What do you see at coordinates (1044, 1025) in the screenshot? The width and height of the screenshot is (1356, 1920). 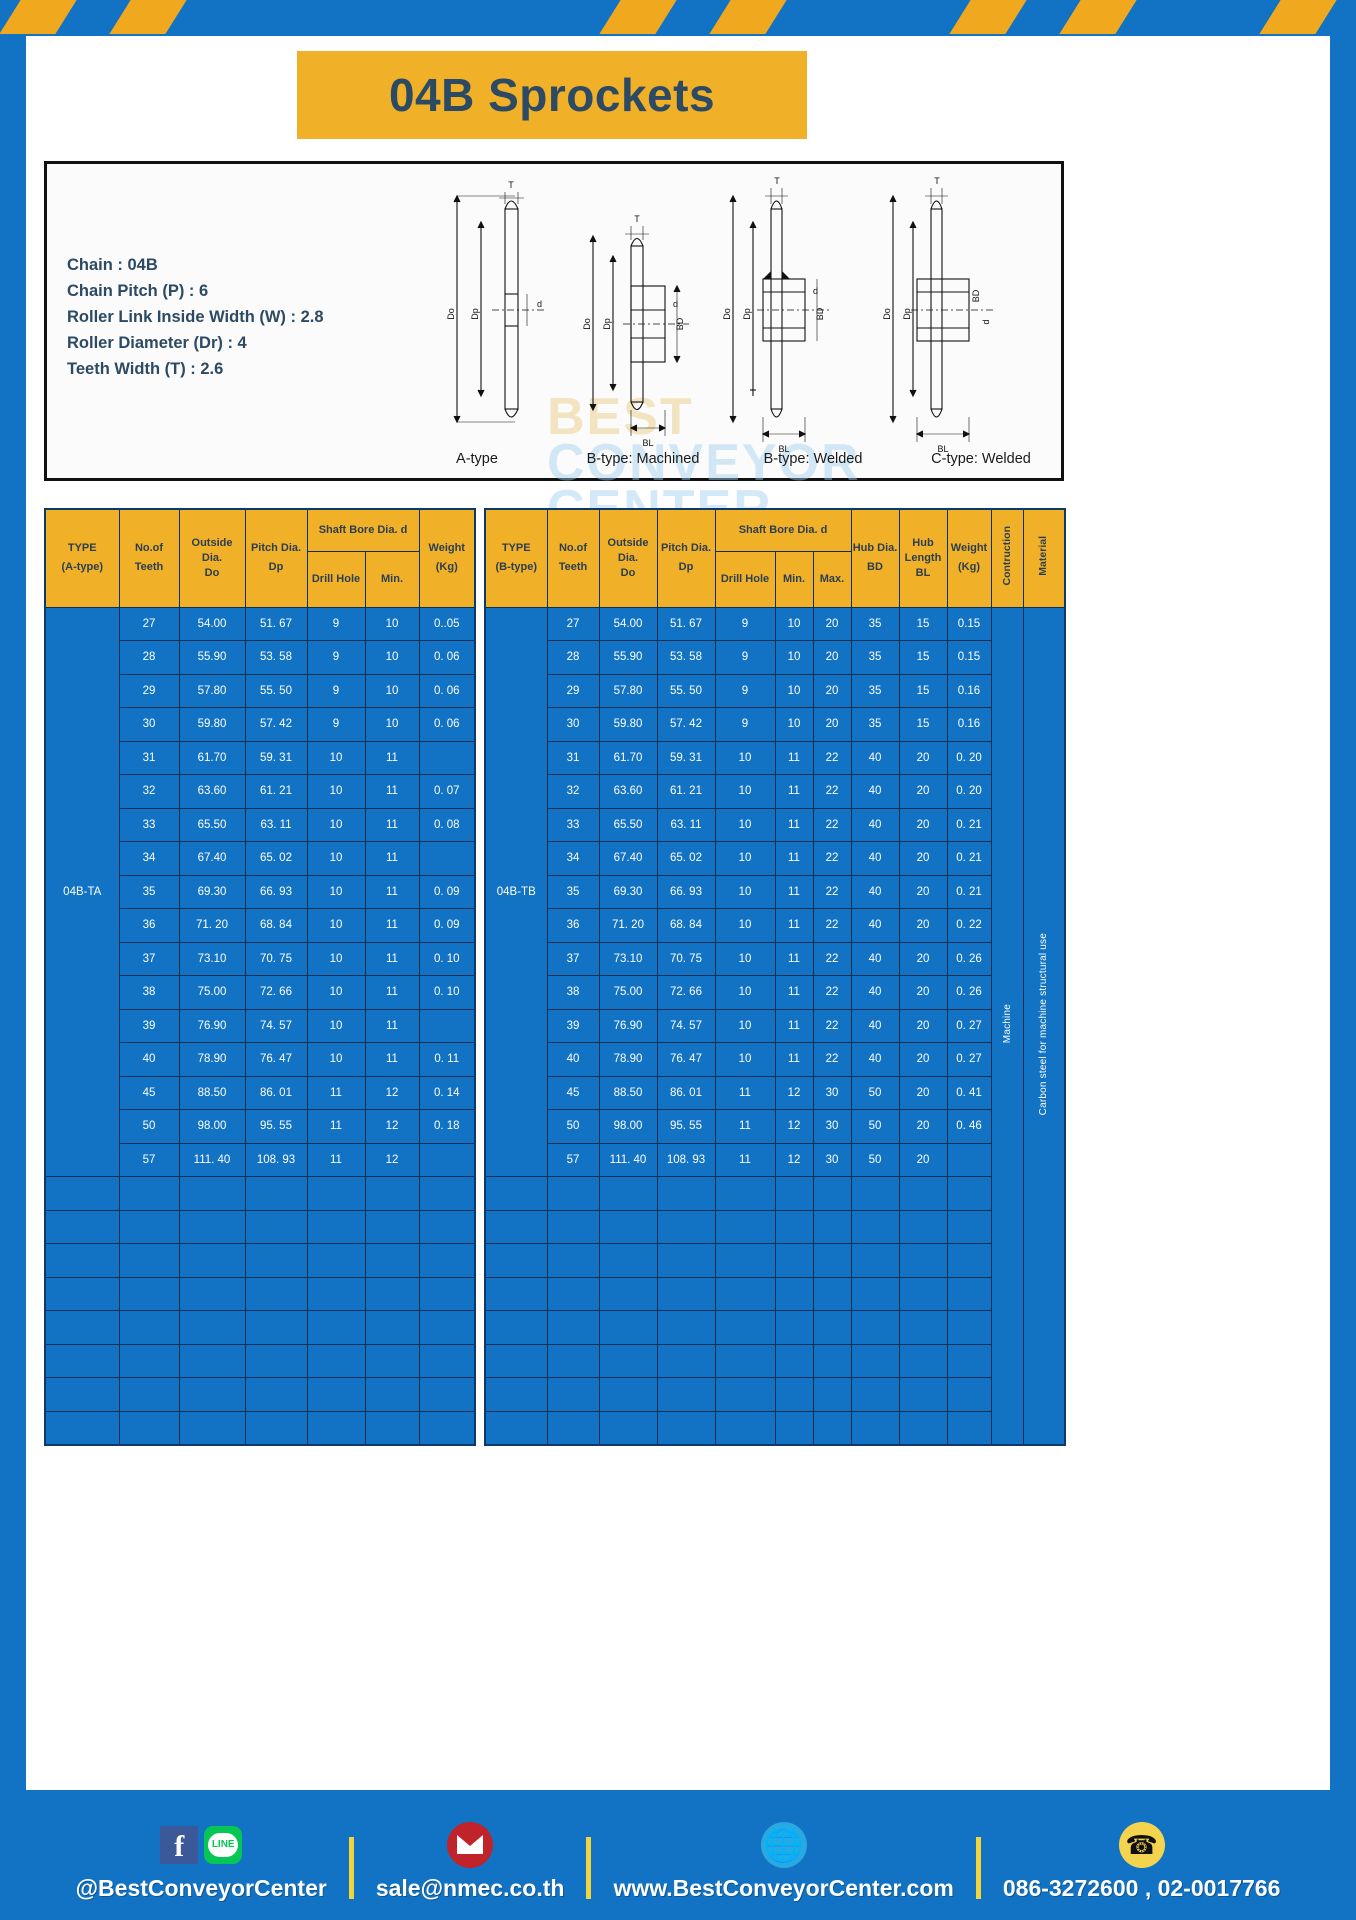 I see `cell-material-value: Carbon steel for machine structural use` at bounding box center [1044, 1025].